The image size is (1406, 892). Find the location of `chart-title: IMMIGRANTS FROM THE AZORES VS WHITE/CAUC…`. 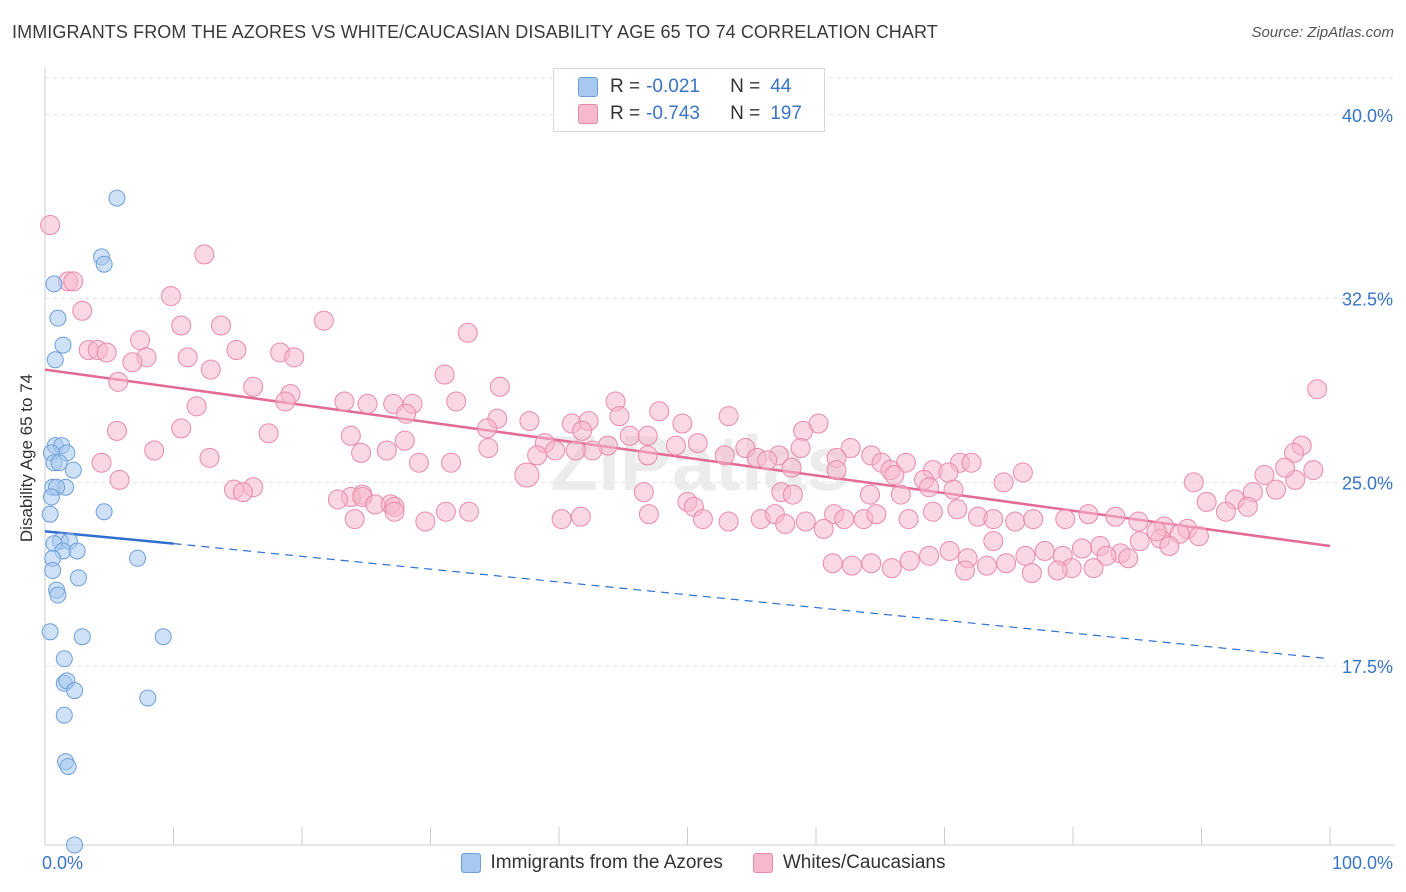

chart-title: IMMIGRANTS FROM THE AZORES VS WHITE/CAUC… is located at coordinates (475, 32).